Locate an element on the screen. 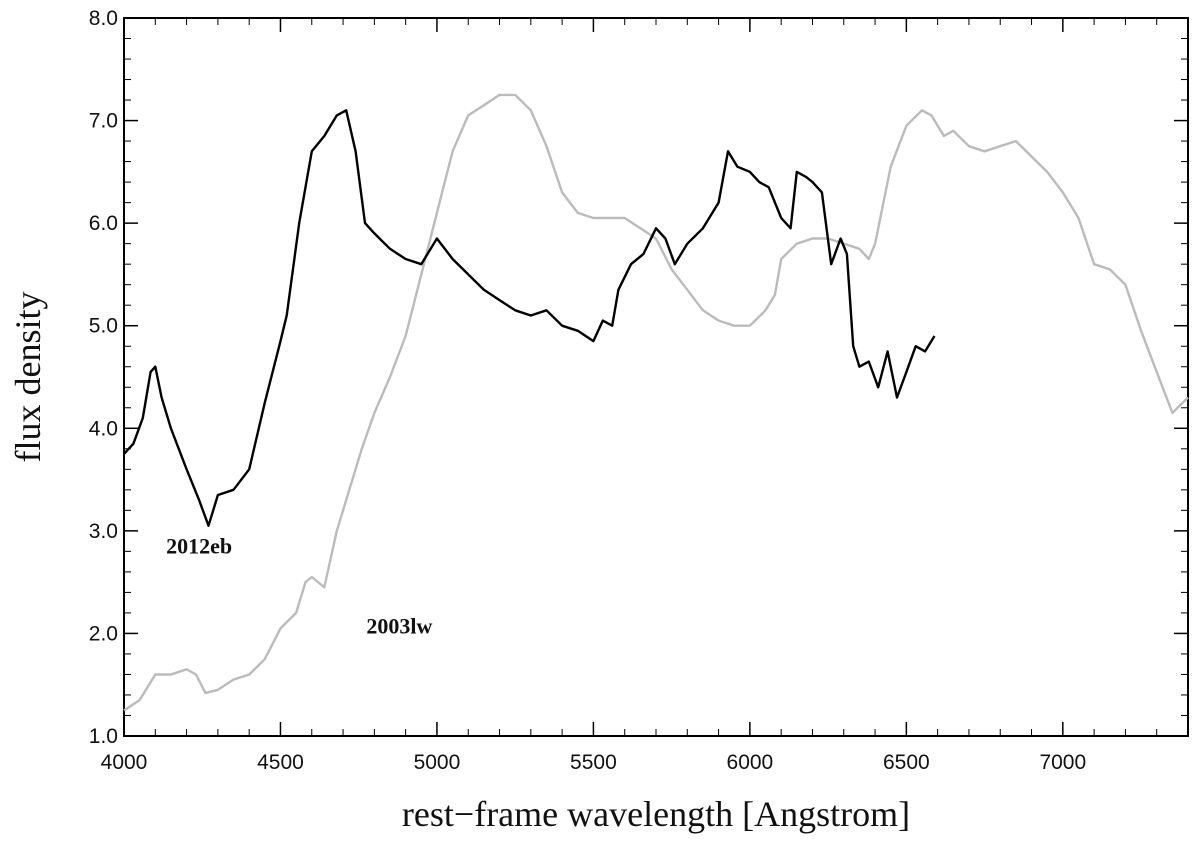 The height and width of the screenshot is (841, 1200). y-tick-label: 6.0 is located at coordinates (103, 223).